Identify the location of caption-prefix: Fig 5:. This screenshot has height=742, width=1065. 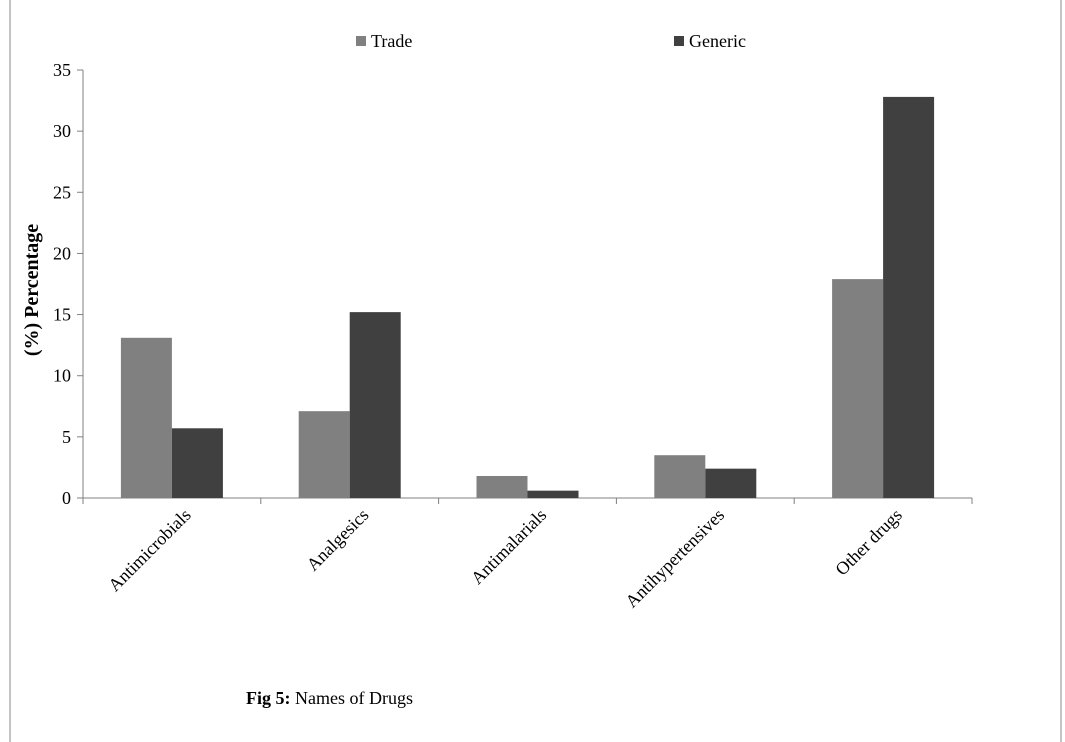
(268, 698).